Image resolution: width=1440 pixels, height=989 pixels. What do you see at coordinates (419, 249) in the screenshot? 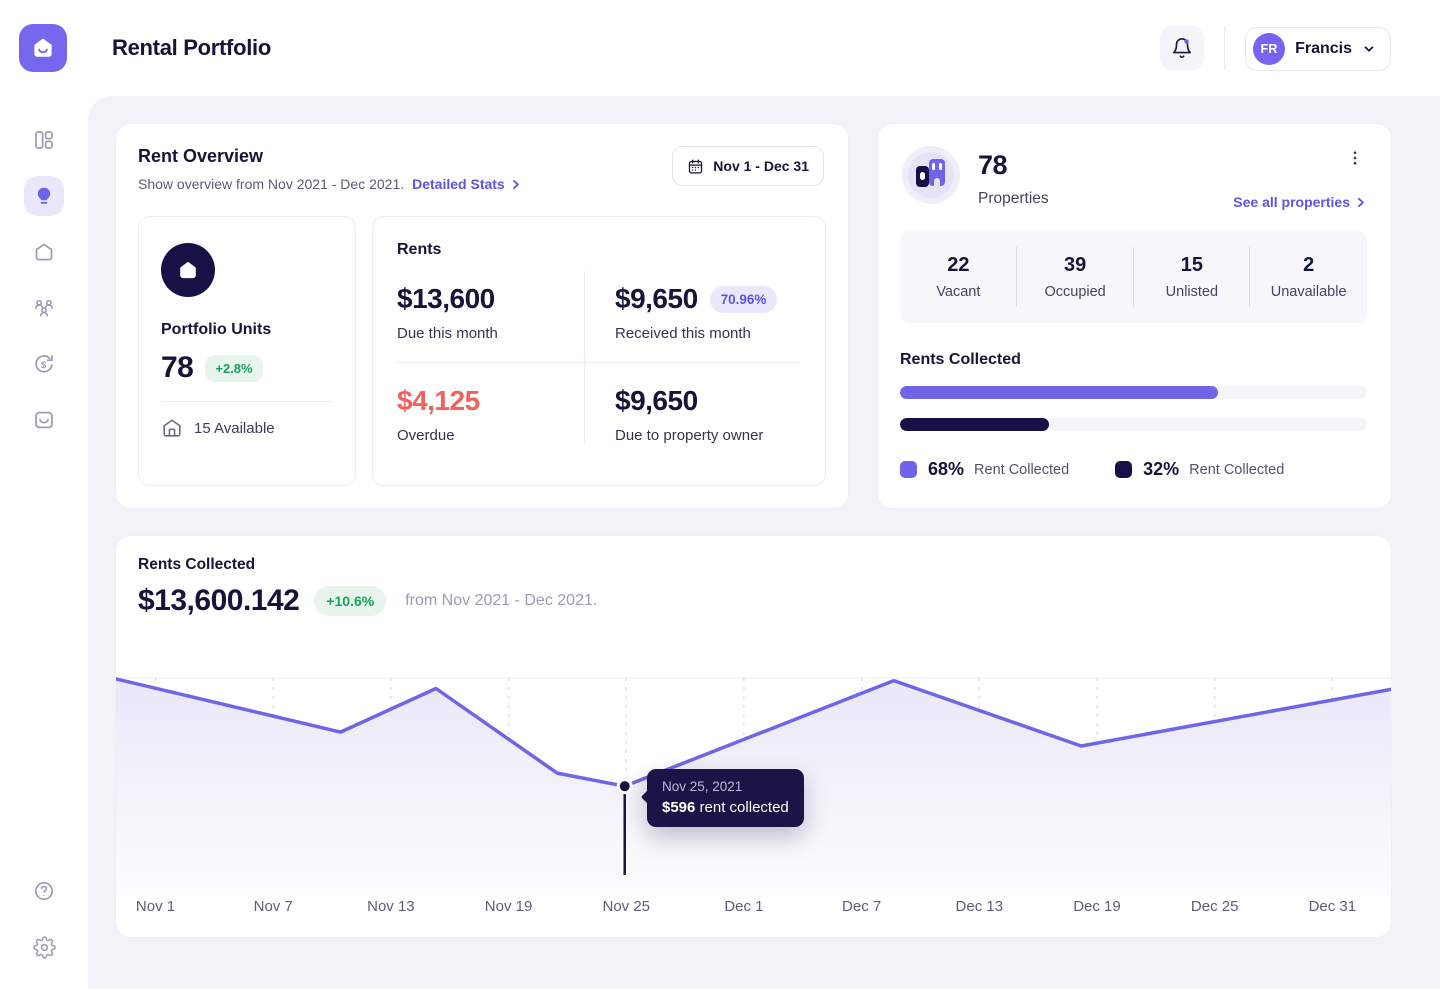
I see `rents-title: Rents` at bounding box center [419, 249].